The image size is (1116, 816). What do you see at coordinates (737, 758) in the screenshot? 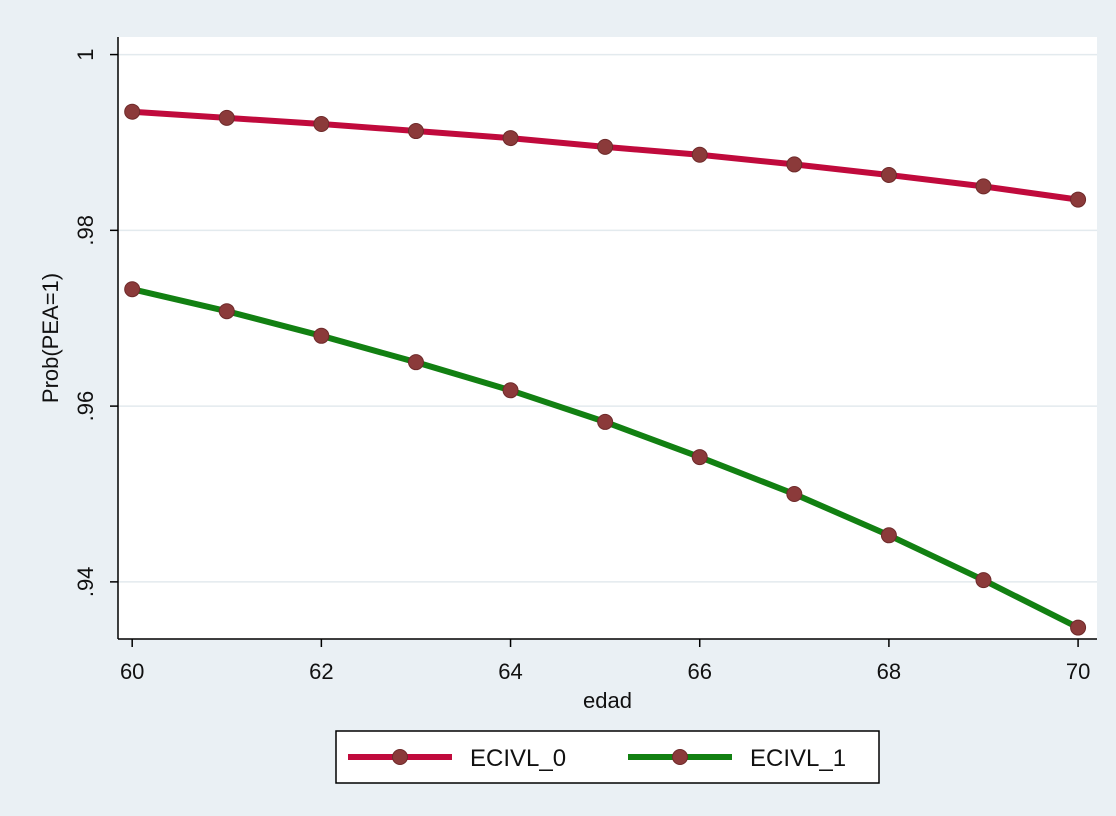
I see `legend-item: ECIVL_1` at bounding box center [737, 758].